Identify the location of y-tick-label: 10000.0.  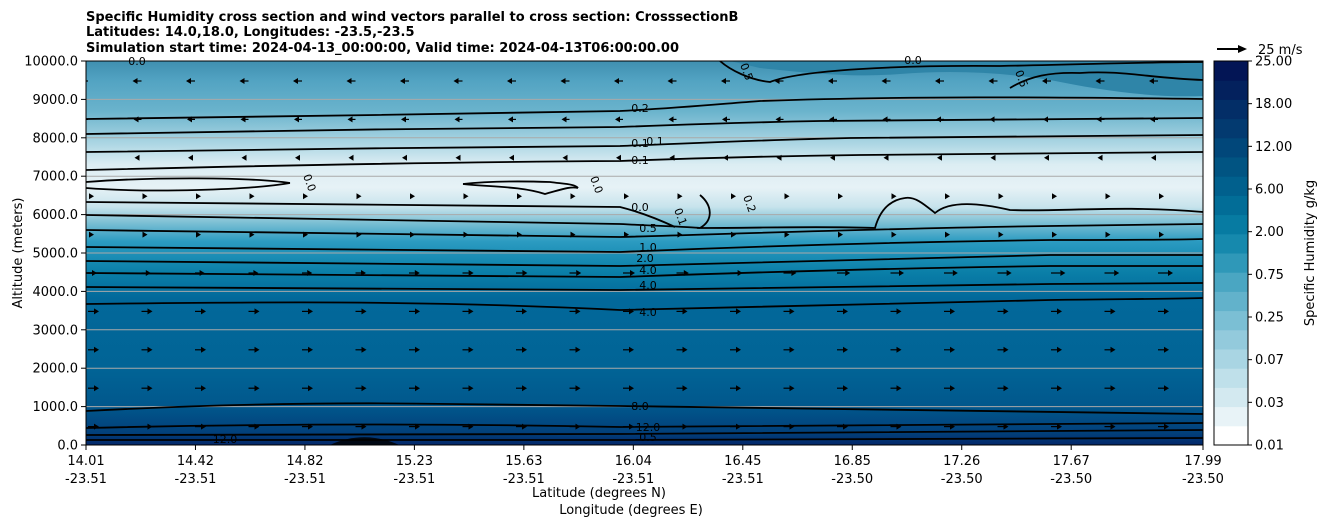
(51, 62).